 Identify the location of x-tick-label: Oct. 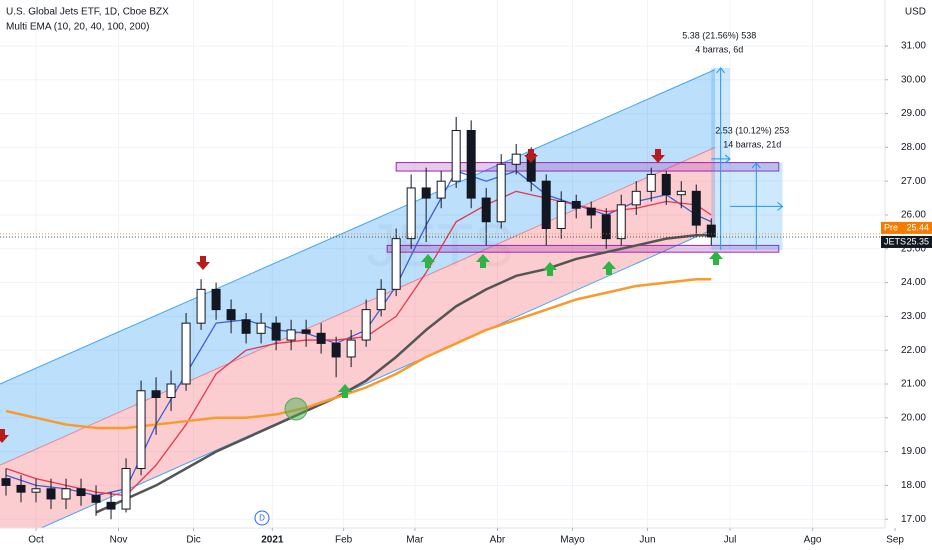
(36, 540).